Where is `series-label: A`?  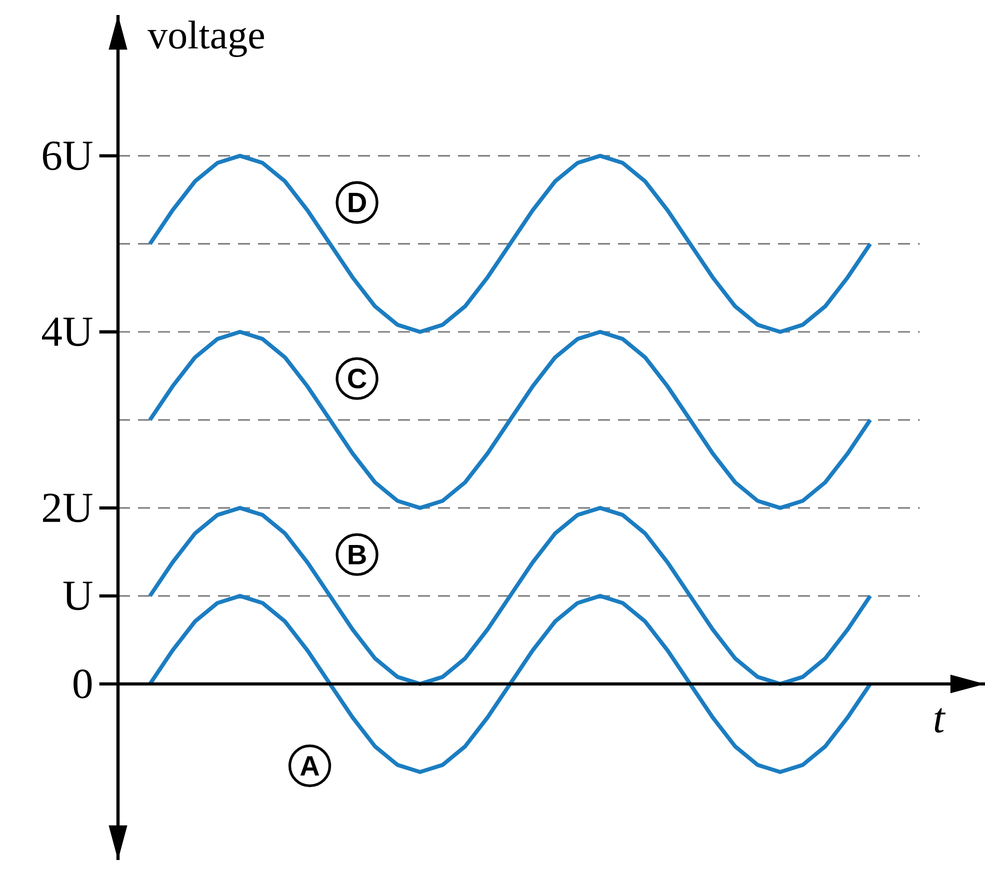 series-label: A is located at coordinates (310, 766).